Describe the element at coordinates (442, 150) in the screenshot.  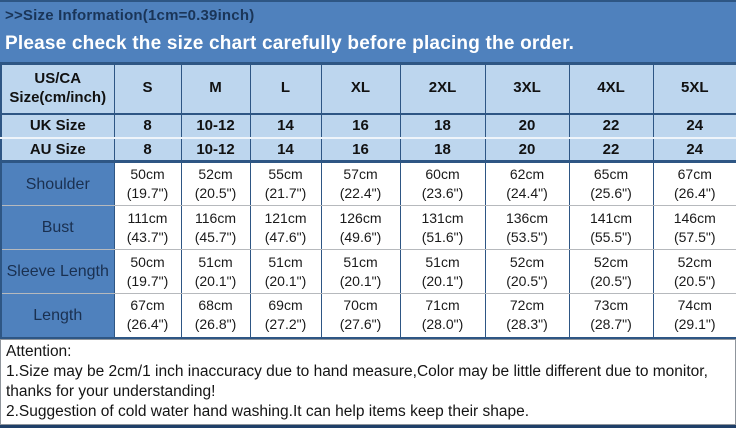
I see `au-size-value: 18` at that location.